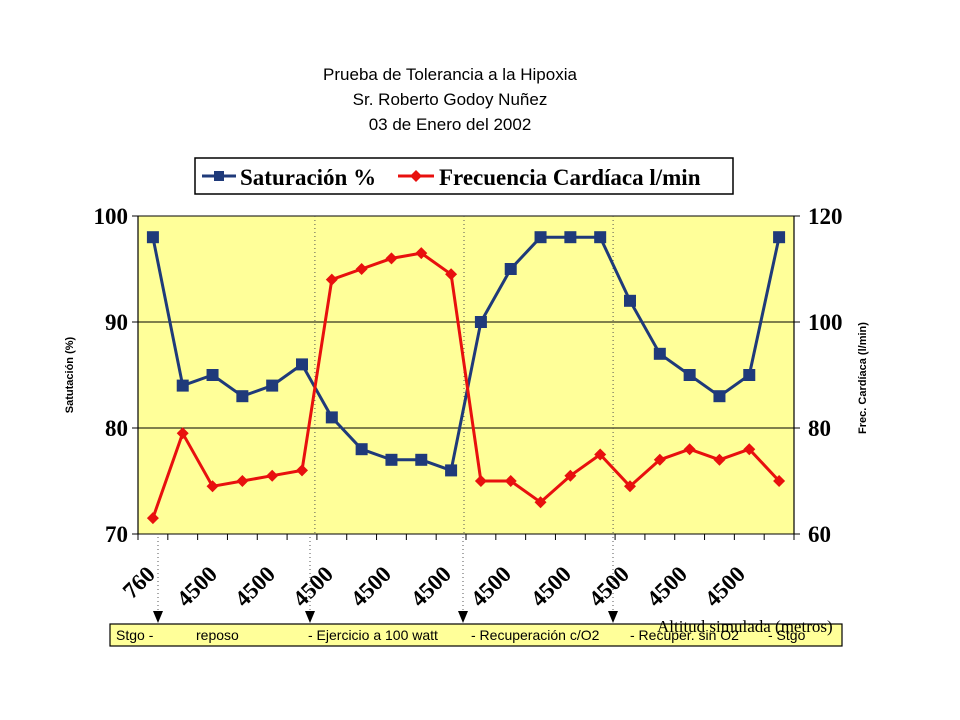 The image size is (960, 720). What do you see at coordinates (450, 74) in the screenshot?
I see `chart-title-line-1: Prueba de Tolerancia a la Hipoxia` at bounding box center [450, 74].